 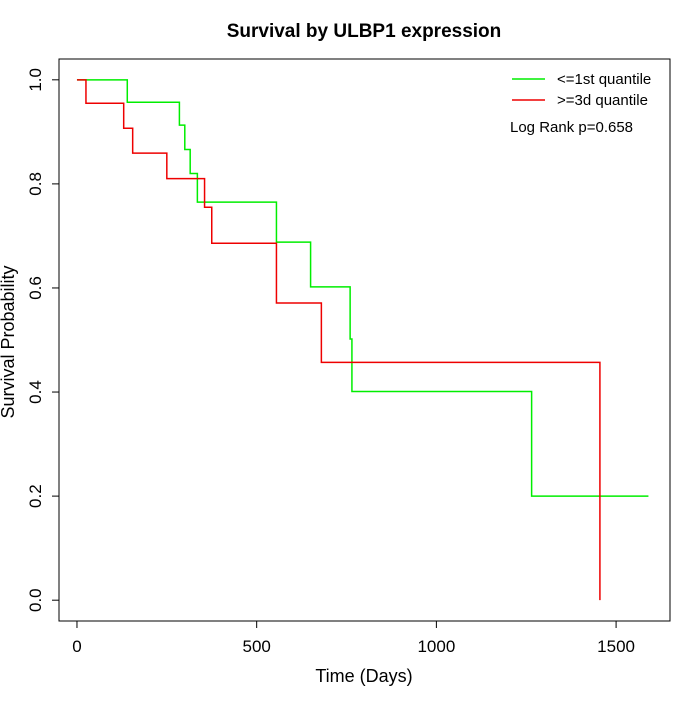 I want to click on x-axis: 0 500 1000 1500, so click(x=353, y=638).